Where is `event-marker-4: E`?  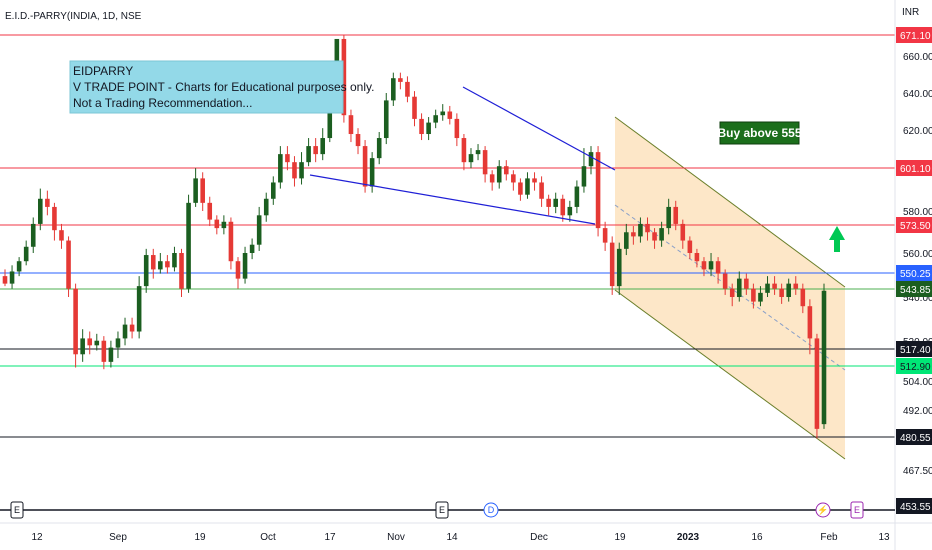 event-marker-4: E is located at coordinates (857, 510).